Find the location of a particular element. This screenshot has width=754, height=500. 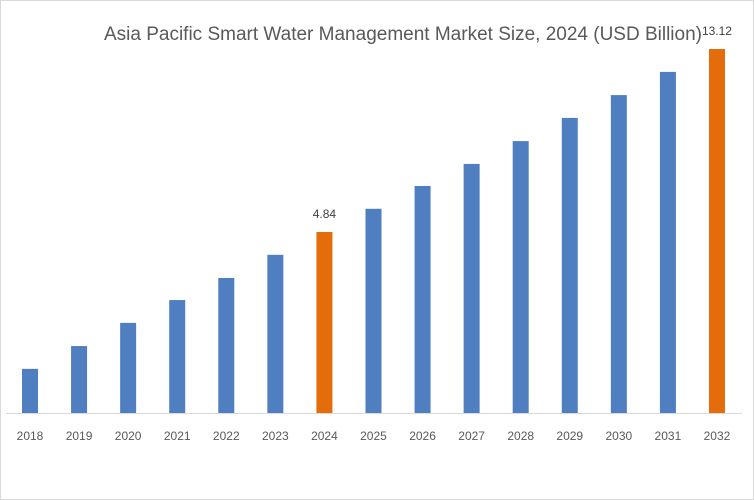

bar-2019 is located at coordinates (79, 379).